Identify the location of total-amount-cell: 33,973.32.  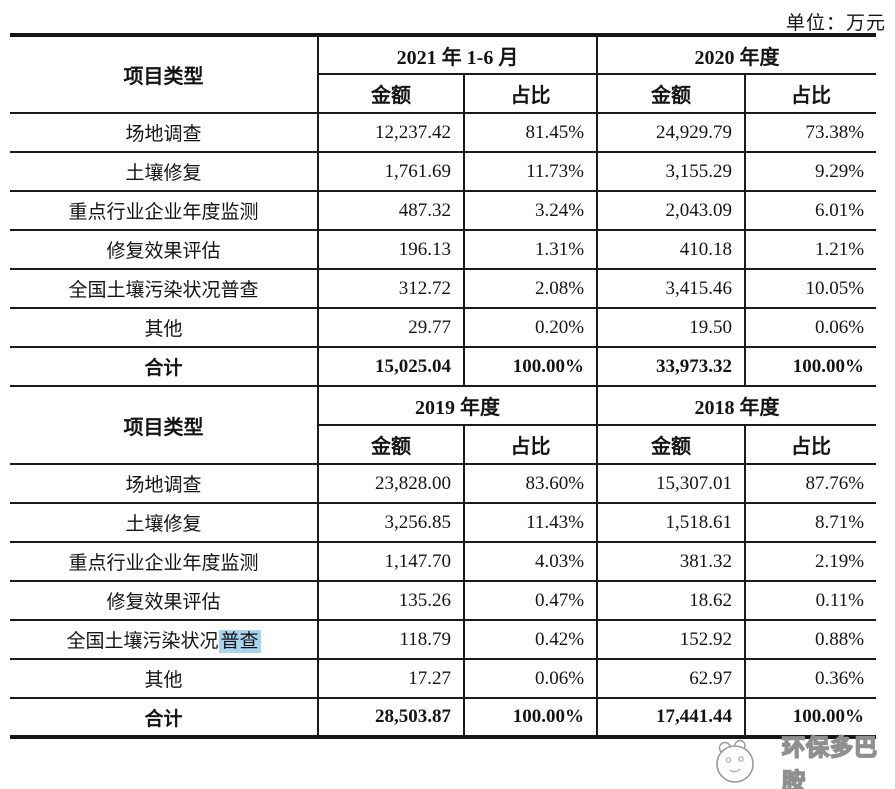
(671, 367).